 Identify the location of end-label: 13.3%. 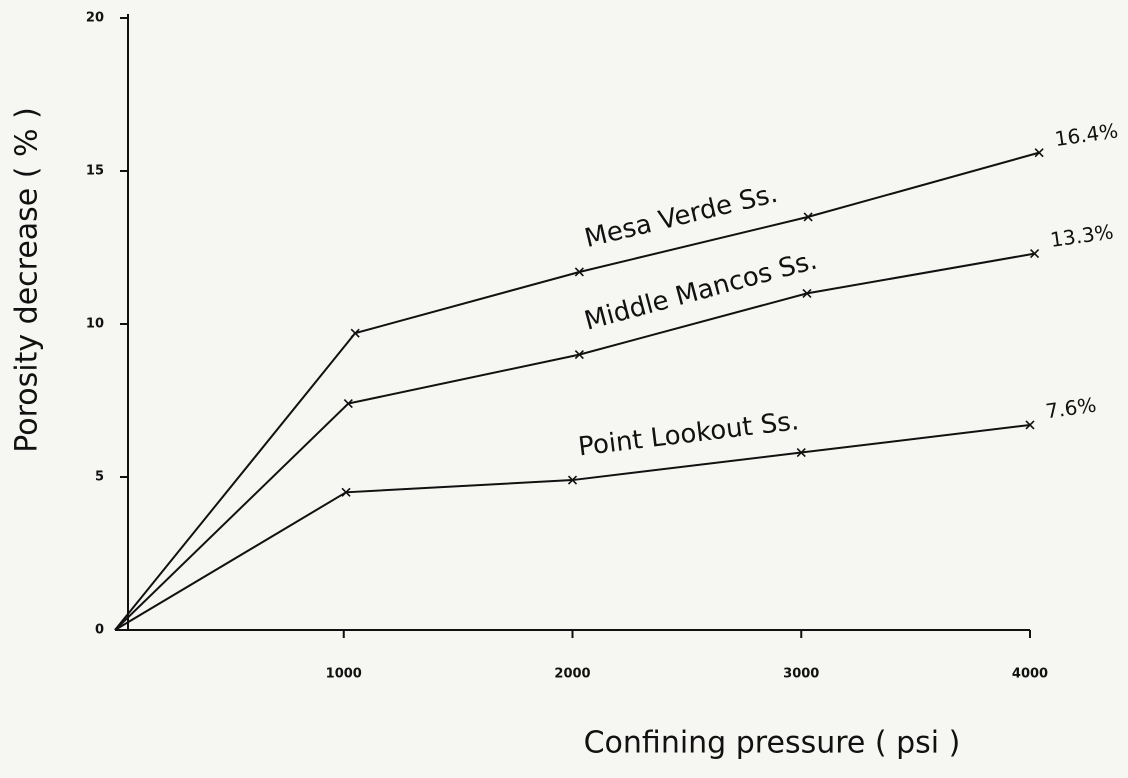
(1082, 235).